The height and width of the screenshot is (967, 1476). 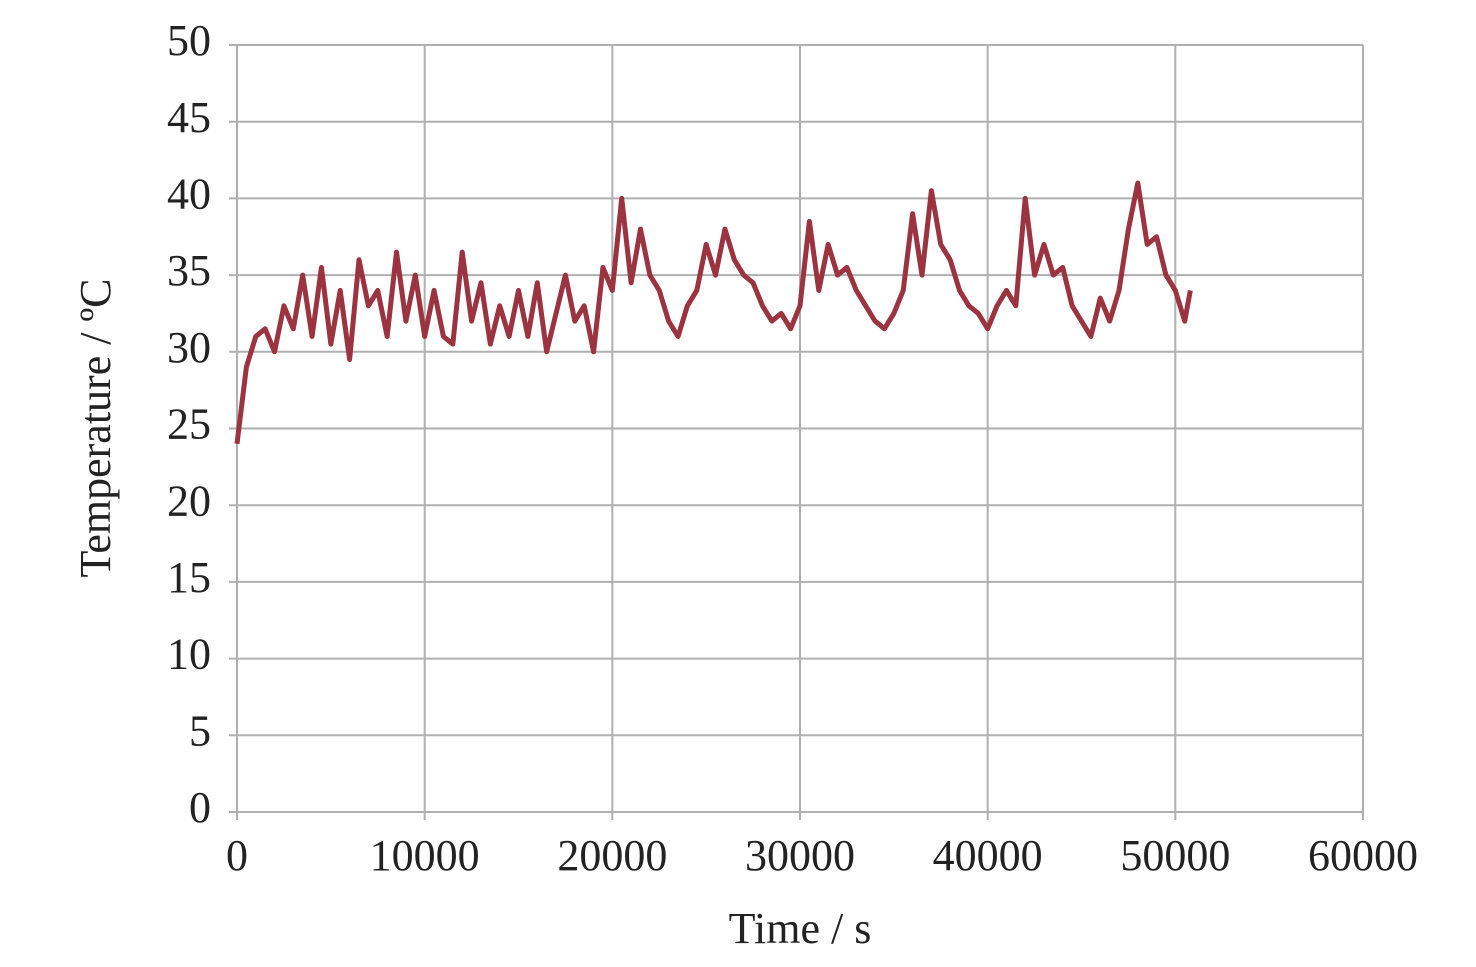 I want to click on x-tick-label: 40000, so click(x=988, y=855).